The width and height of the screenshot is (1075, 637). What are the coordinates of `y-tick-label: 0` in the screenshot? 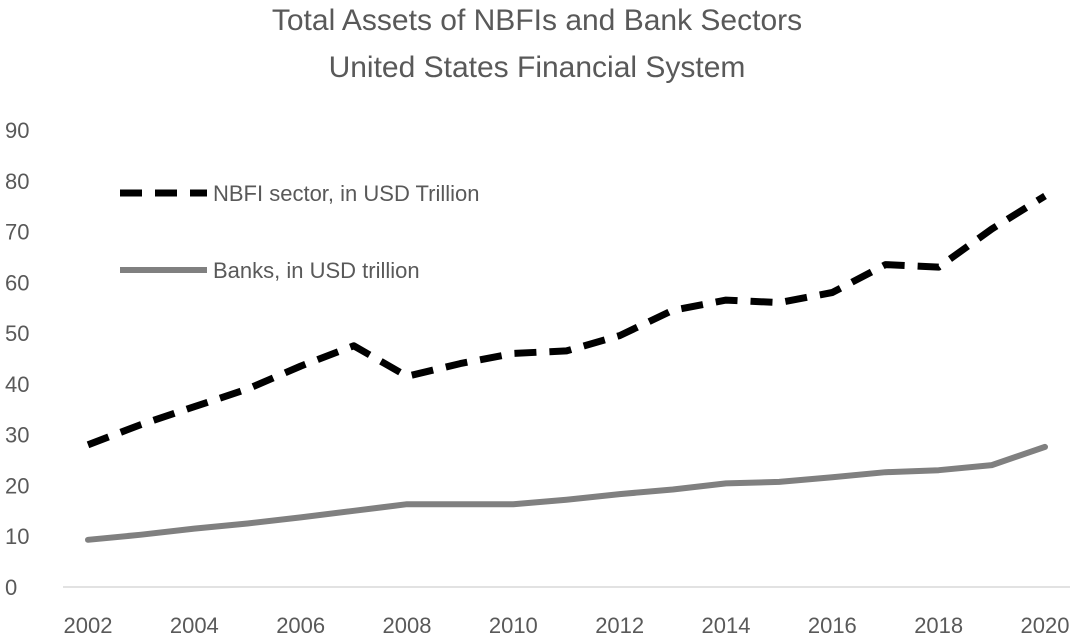 It's located at (11, 587).